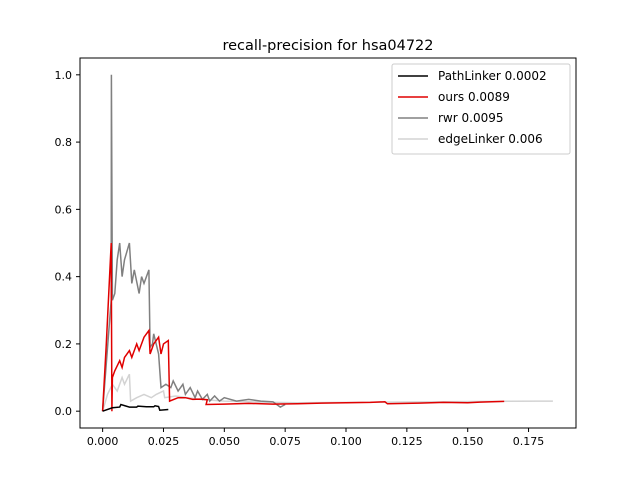 The width and height of the screenshot is (640, 480). What do you see at coordinates (468, 441) in the screenshot?
I see `x-tick-label: 0.150` at bounding box center [468, 441].